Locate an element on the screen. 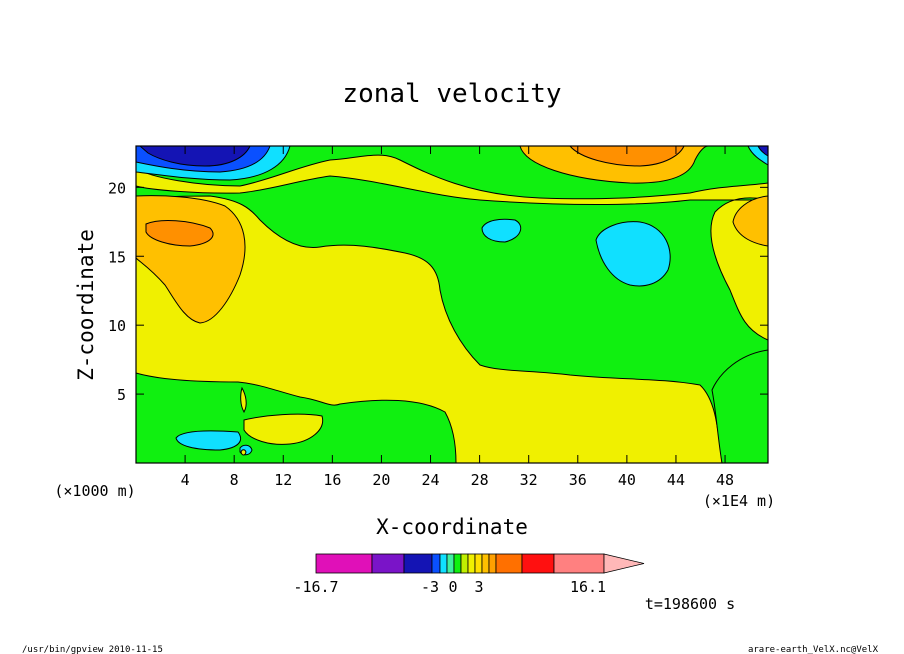 The height and width of the screenshot is (654, 904). x-units-label: (×1E4 m) is located at coordinates (739, 501).